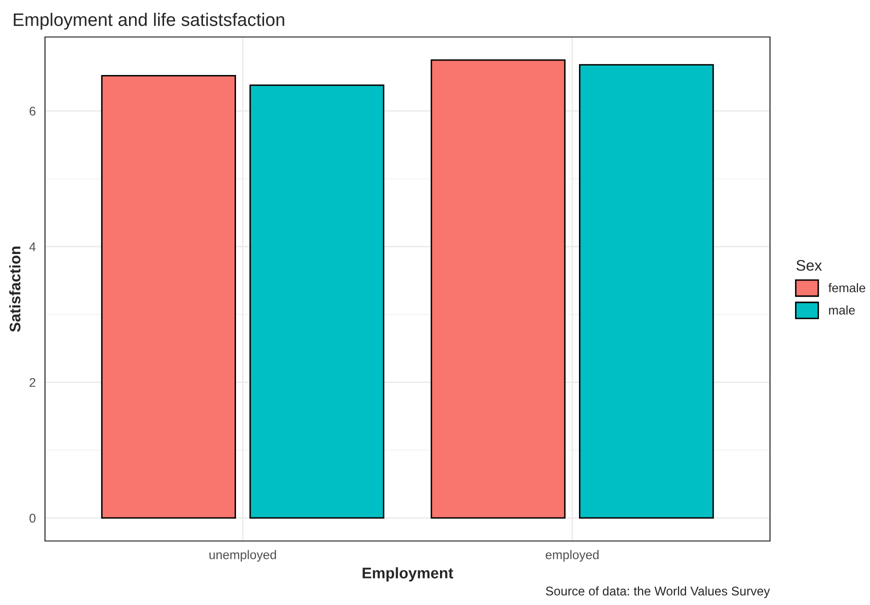  Describe the element at coordinates (809, 265) in the screenshot. I see `legend-title: Sex` at that location.